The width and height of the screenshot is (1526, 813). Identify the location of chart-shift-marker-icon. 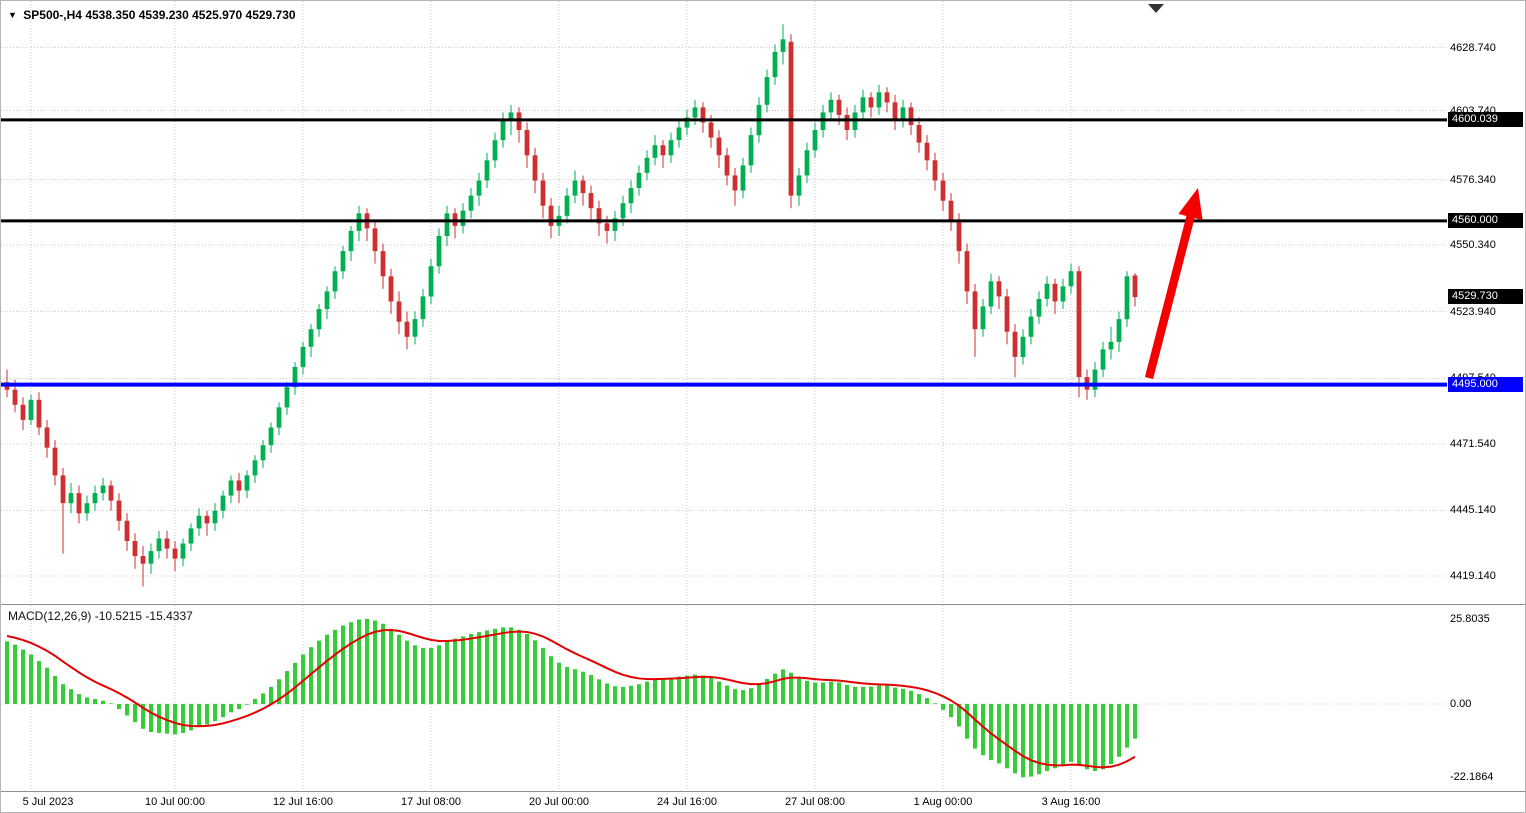
(1156, 8).